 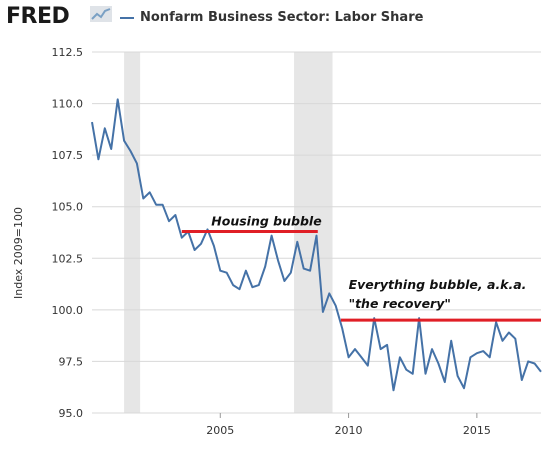 I want to click on y-tick-label: 95.0, so click(x=71, y=413).